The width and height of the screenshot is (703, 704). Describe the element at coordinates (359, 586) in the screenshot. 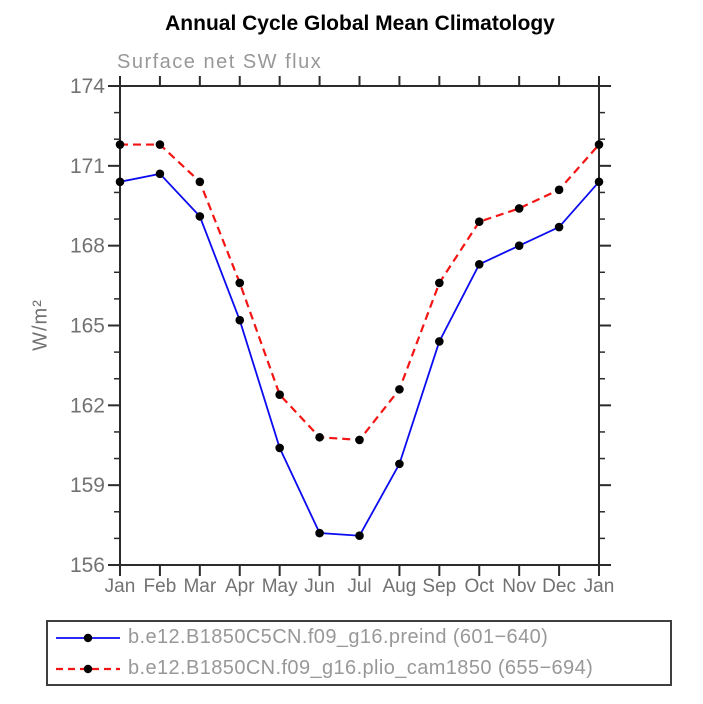

I see `x-tick-label: Jul` at that location.